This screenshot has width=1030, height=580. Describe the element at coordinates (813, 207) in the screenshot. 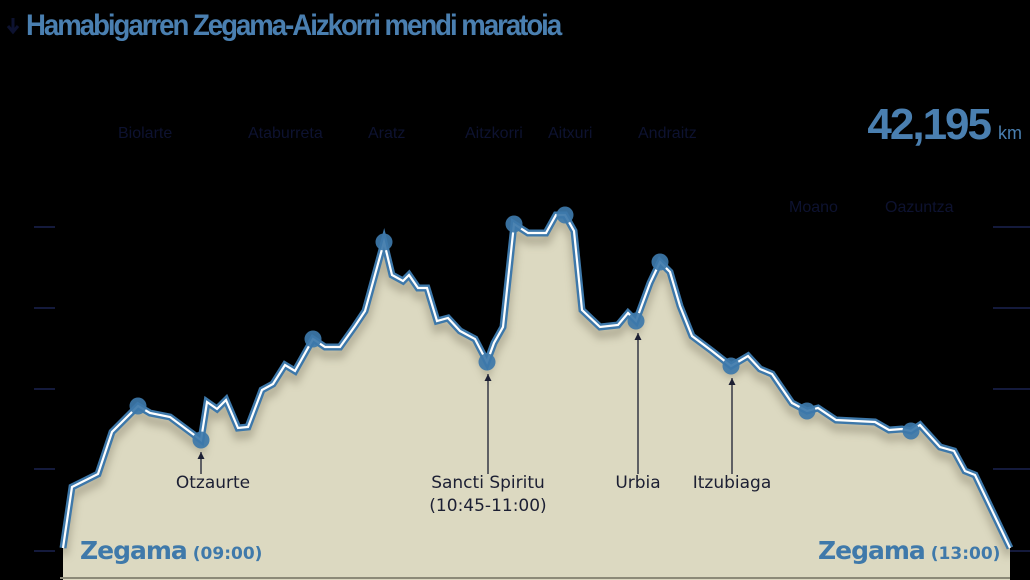

I see `peak-label: Moano` at that location.